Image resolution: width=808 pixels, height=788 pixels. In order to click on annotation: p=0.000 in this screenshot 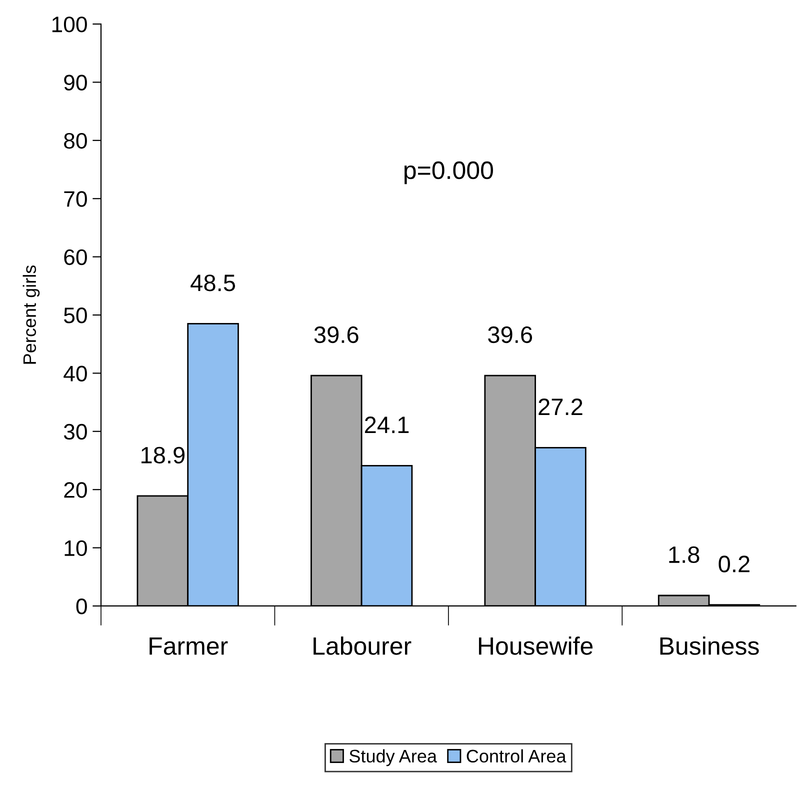, I will do `click(448, 172)`.